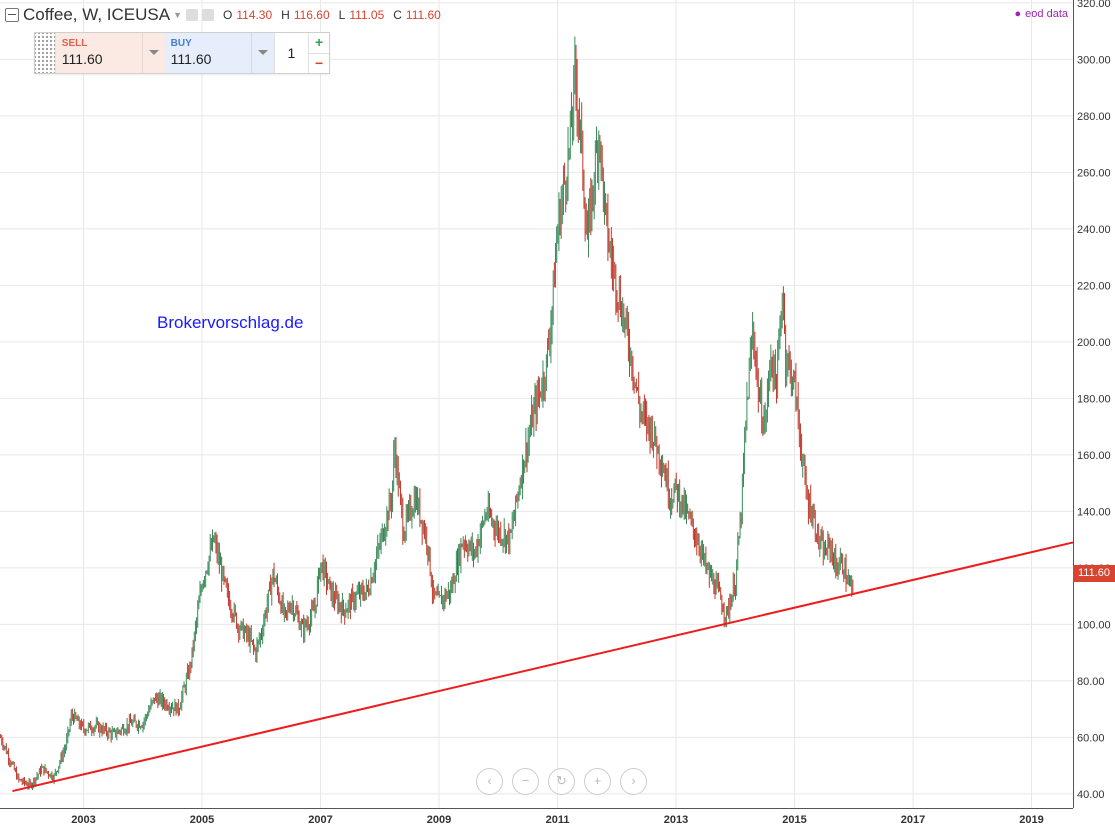 This screenshot has height=827, width=1115. I want to click on close-value: 111.60, so click(423, 15).